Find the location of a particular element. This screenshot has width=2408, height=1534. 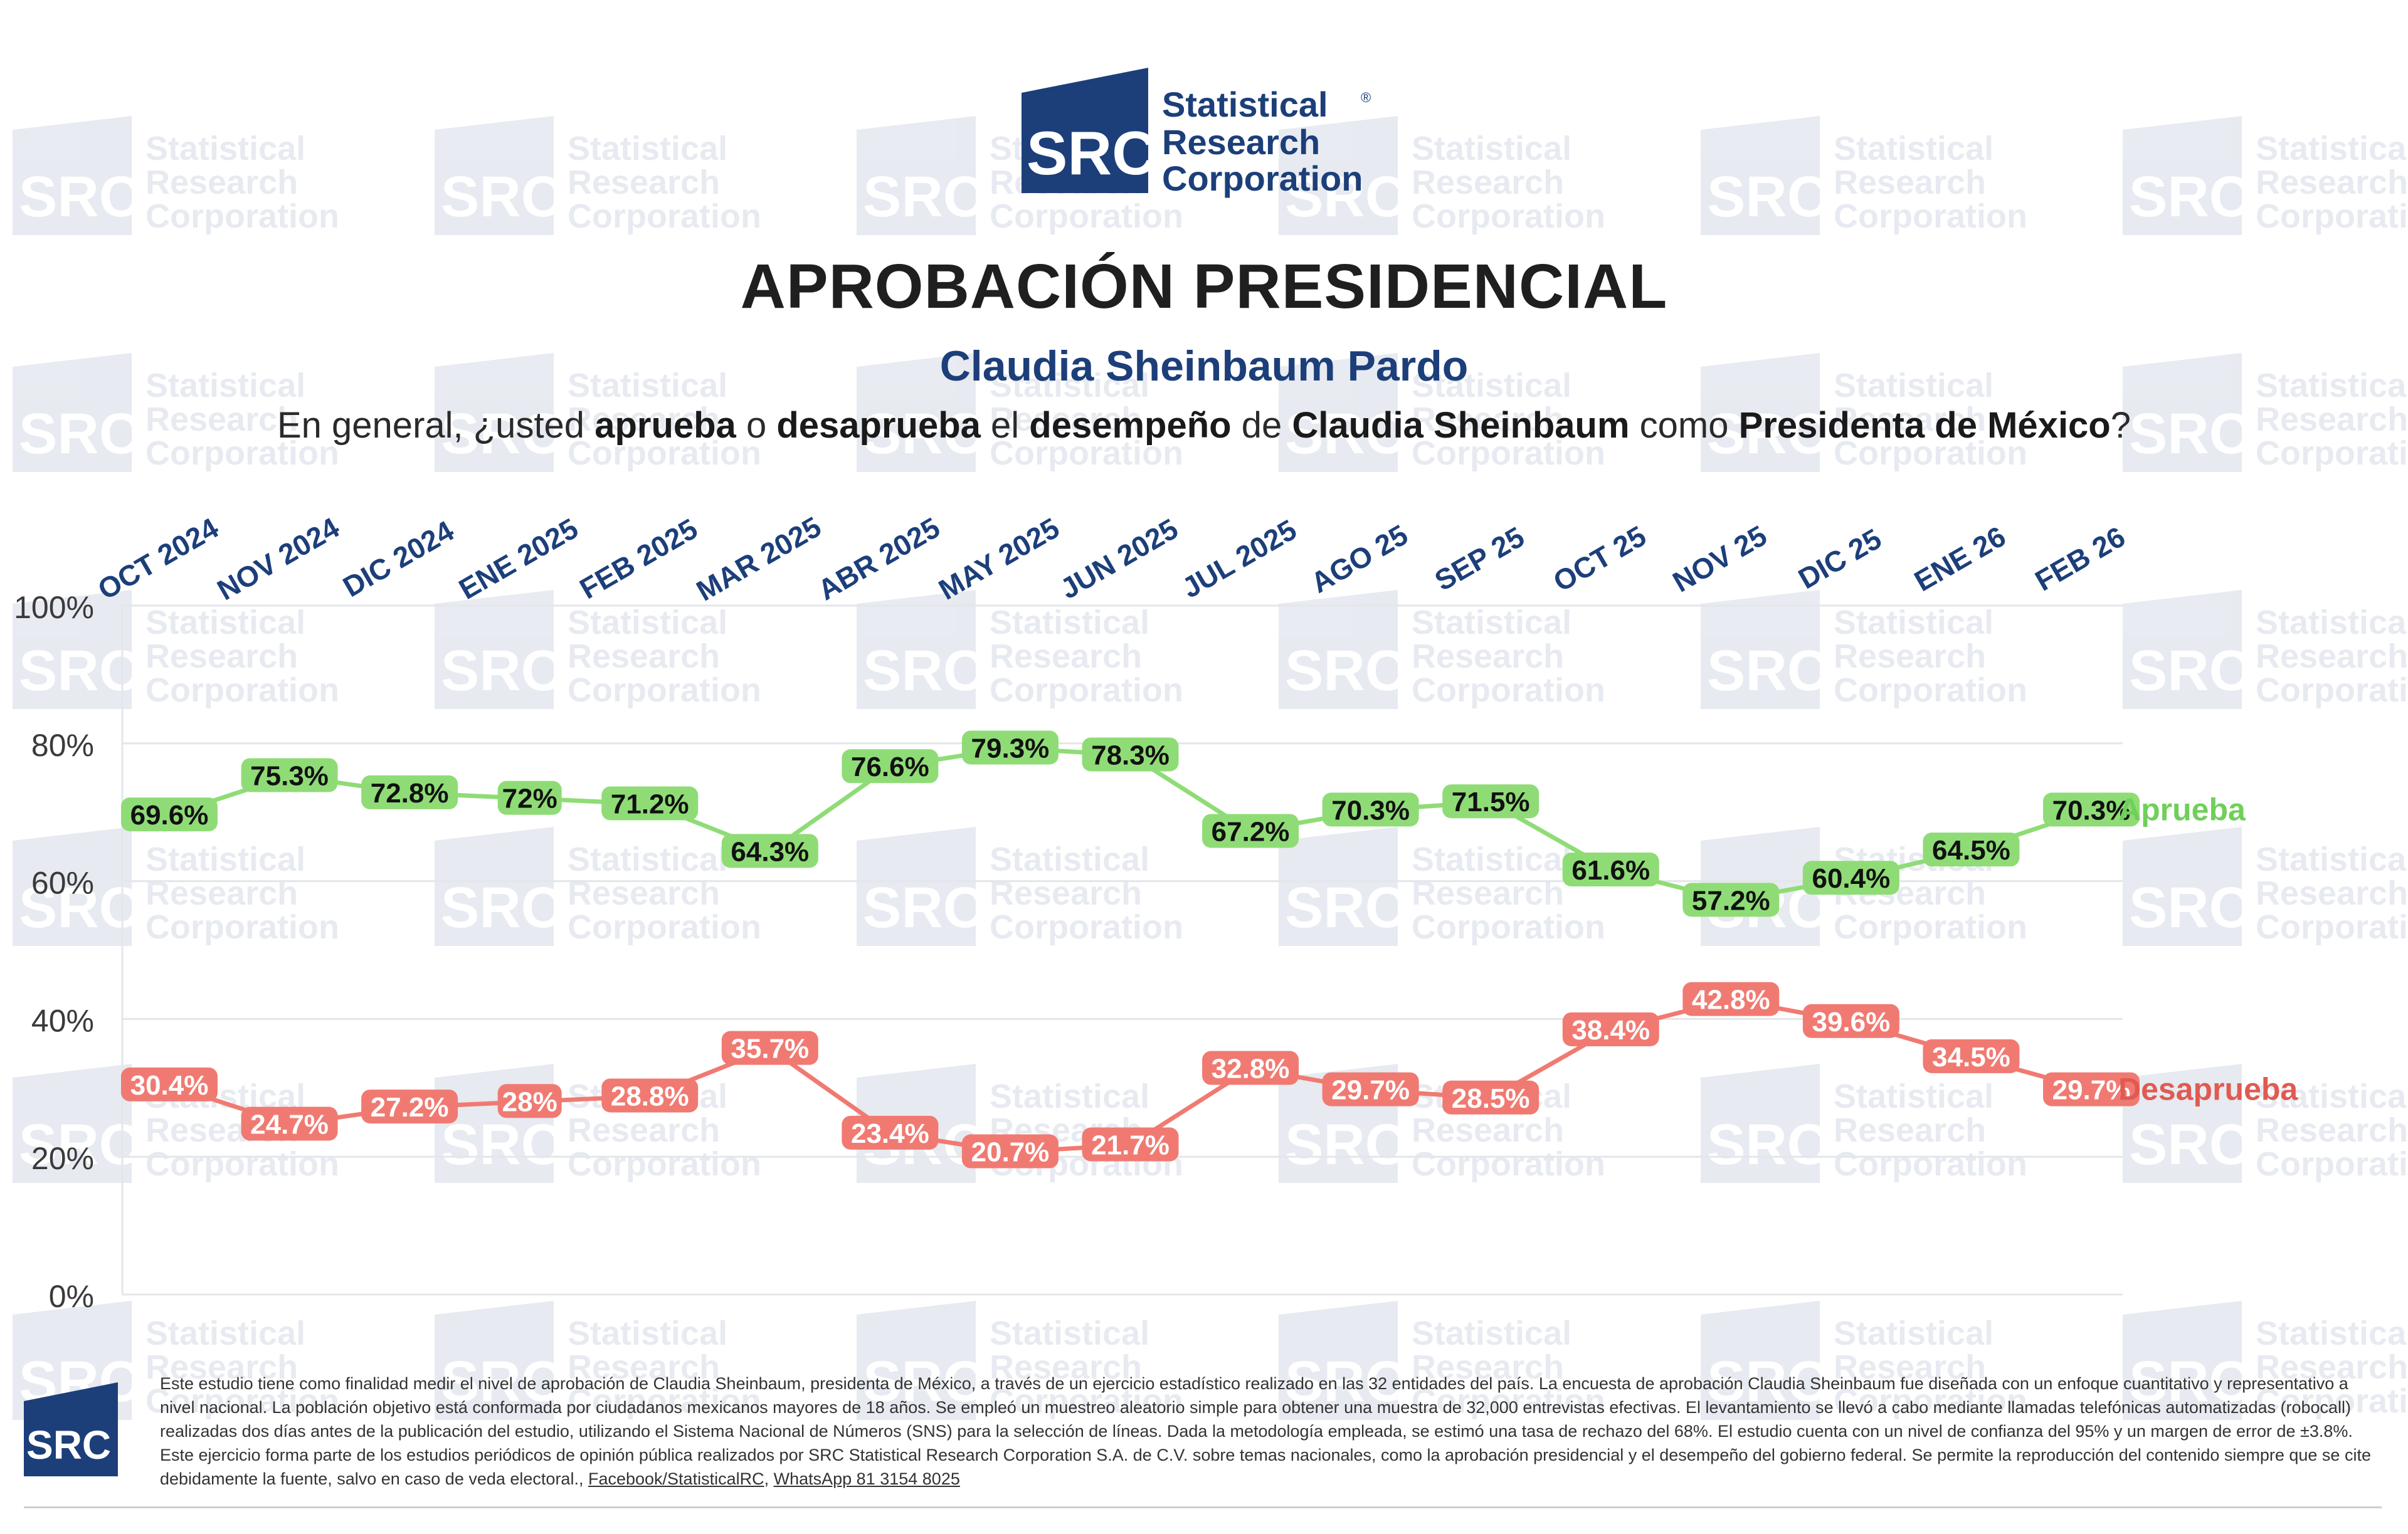

data-label: 30.4% is located at coordinates (169, 1085).